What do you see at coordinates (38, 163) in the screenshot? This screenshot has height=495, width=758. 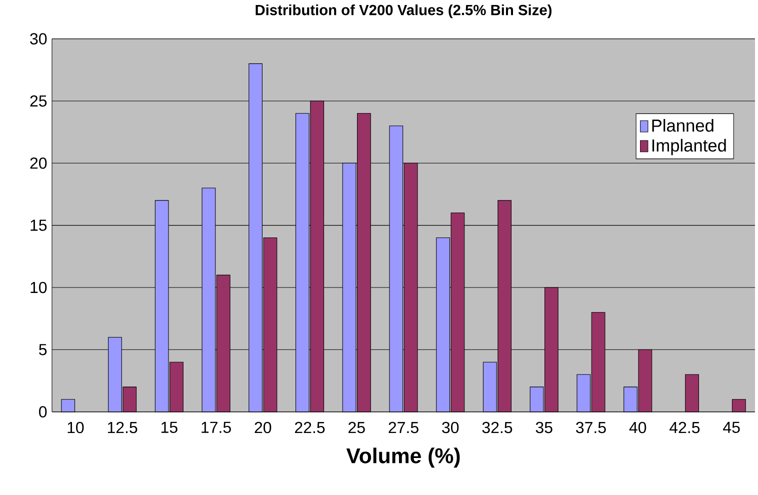 I see `y-tick-label: 20` at bounding box center [38, 163].